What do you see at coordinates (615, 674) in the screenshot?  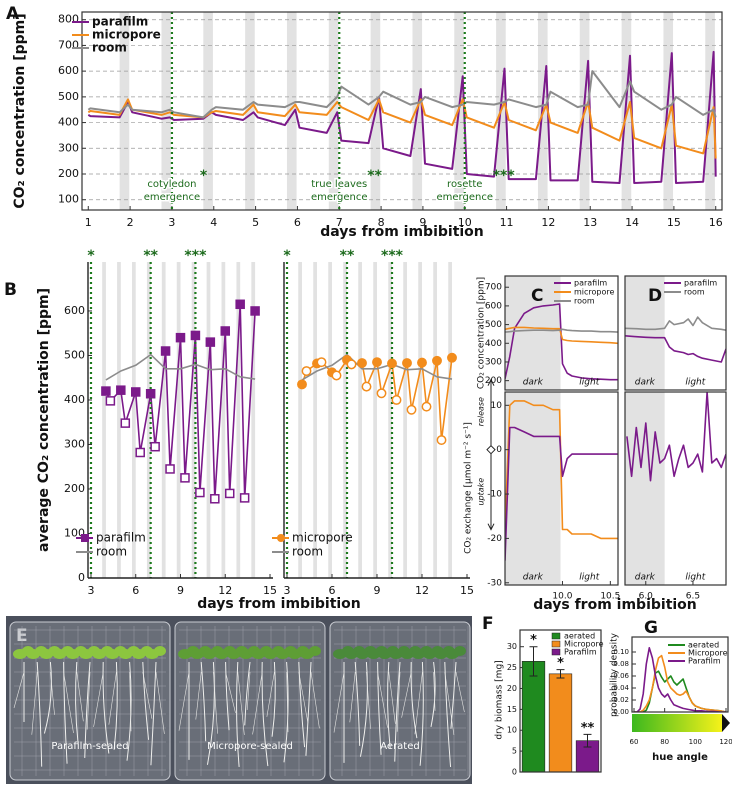 I see `y-axis-label: probability density` at bounding box center [615, 674].